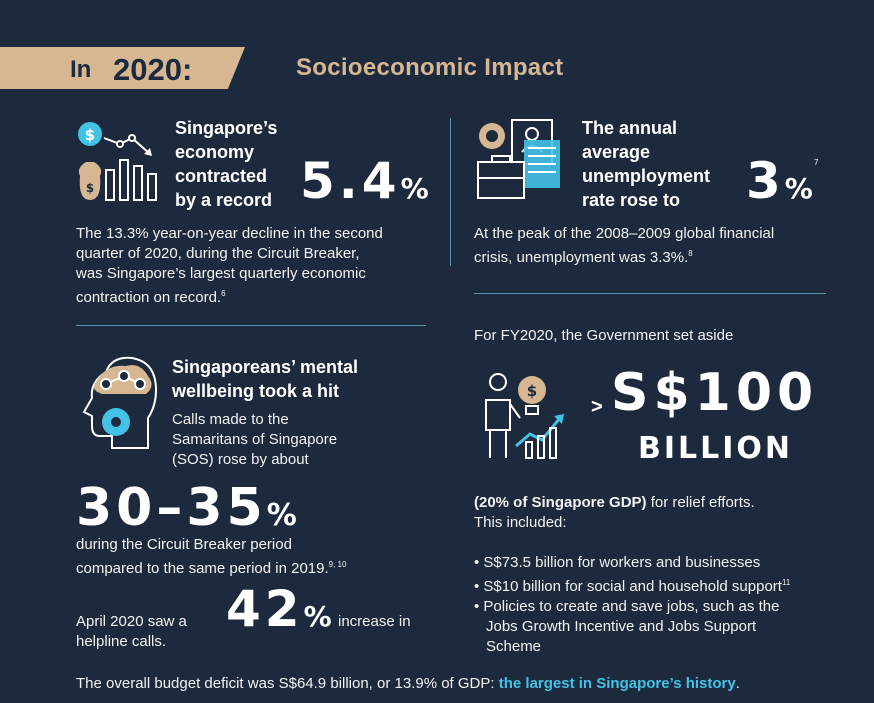 Image resolution: width=874 pixels, height=703 pixels. What do you see at coordinates (153, 69) in the screenshot?
I see `year-label: 2020:` at bounding box center [153, 69].